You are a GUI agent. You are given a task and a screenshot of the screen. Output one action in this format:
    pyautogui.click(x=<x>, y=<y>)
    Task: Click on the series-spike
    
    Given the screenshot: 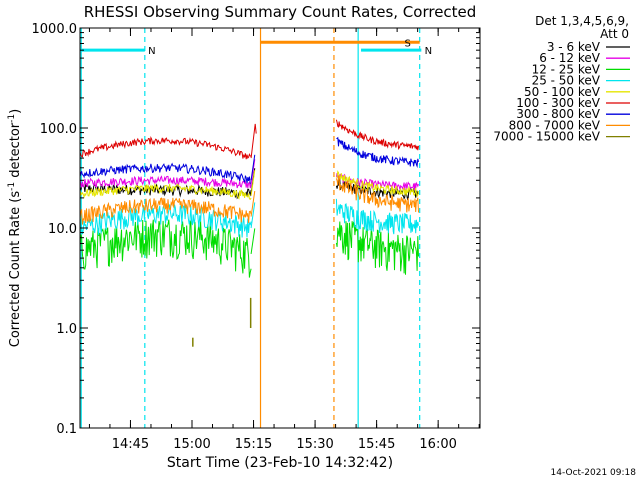 What is the action you would take?
    pyautogui.click(x=253, y=141)
    